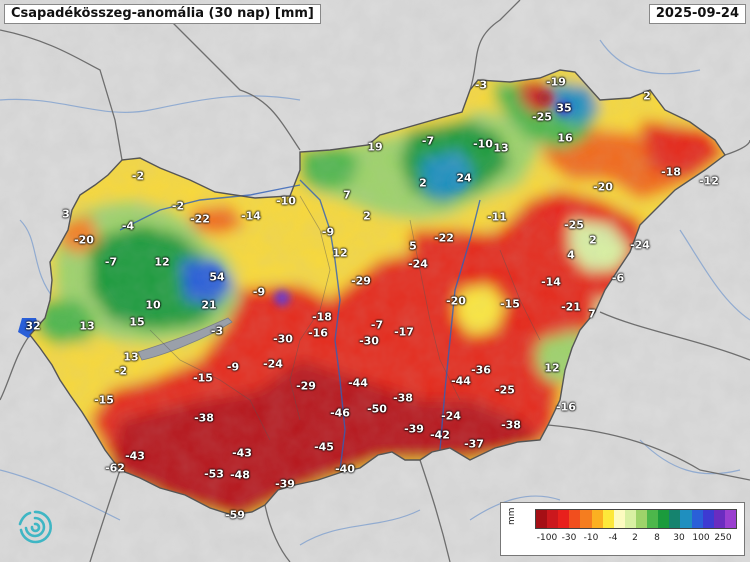 The height and width of the screenshot is (562, 750). What do you see at coordinates (679, 538) in the screenshot?
I see `legend-tick: 30` at bounding box center [679, 538].